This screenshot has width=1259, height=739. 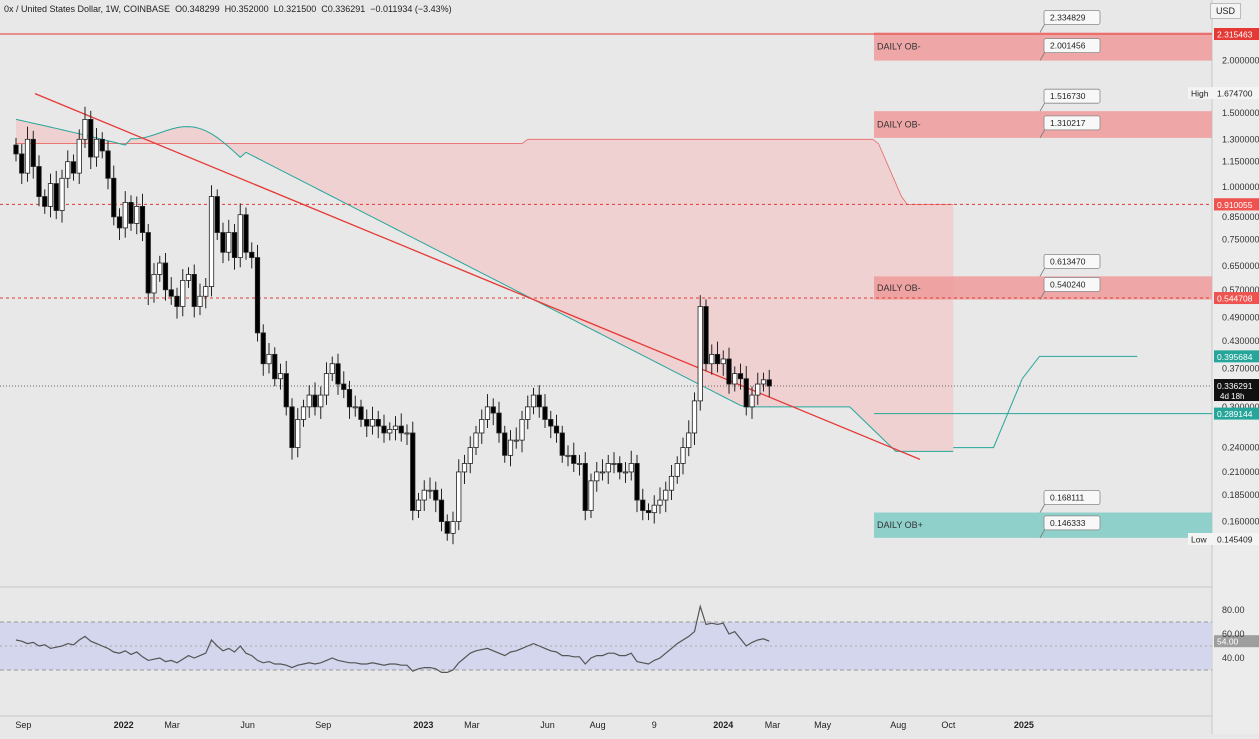 What do you see at coordinates (823, 725) in the screenshot?
I see `time-axis-label: May` at bounding box center [823, 725].